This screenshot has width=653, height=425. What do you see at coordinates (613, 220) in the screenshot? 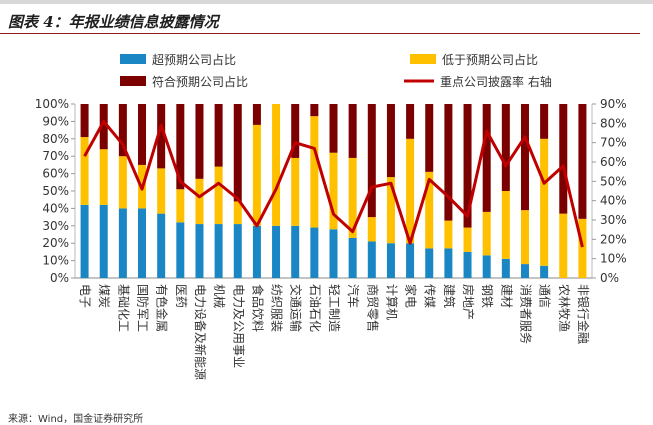
I see `y-right-tick-label: 30%` at bounding box center [613, 220].